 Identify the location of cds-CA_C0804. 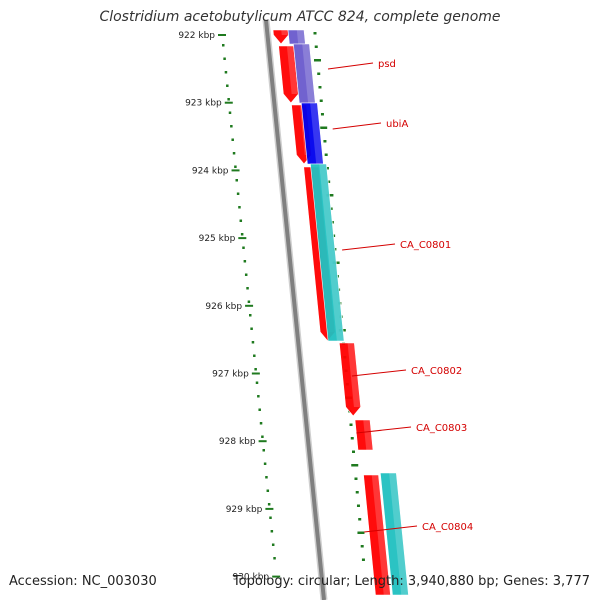
(377, 535).